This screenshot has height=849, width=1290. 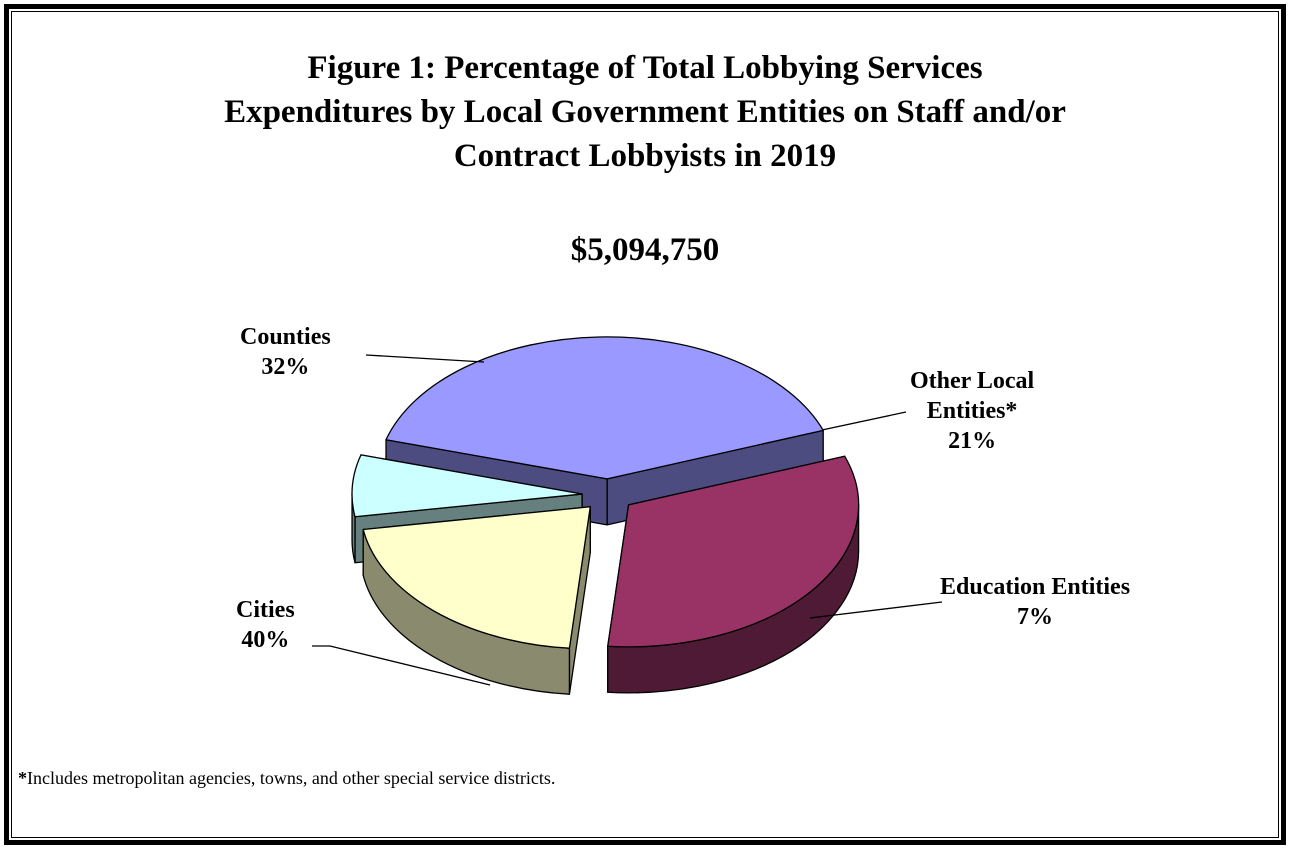 What do you see at coordinates (467, 486) in the screenshot?
I see `pie-slice-education` at bounding box center [467, 486].